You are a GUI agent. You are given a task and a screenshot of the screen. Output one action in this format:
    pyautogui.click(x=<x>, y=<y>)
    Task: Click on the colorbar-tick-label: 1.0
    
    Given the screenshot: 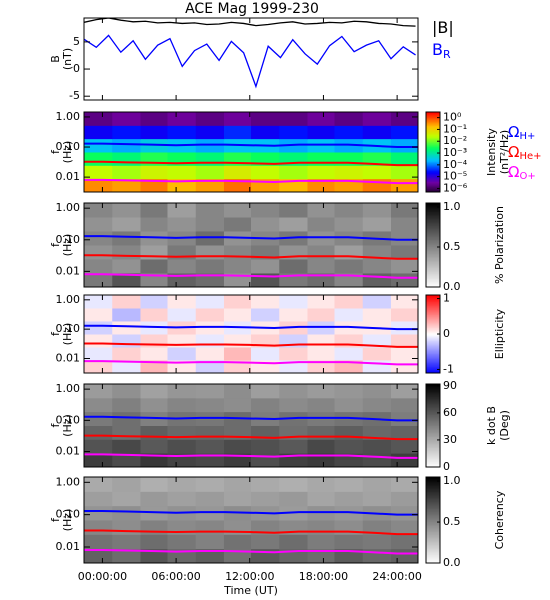 What is the action you would take?
    pyautogui.click(x=452, y=480)
    